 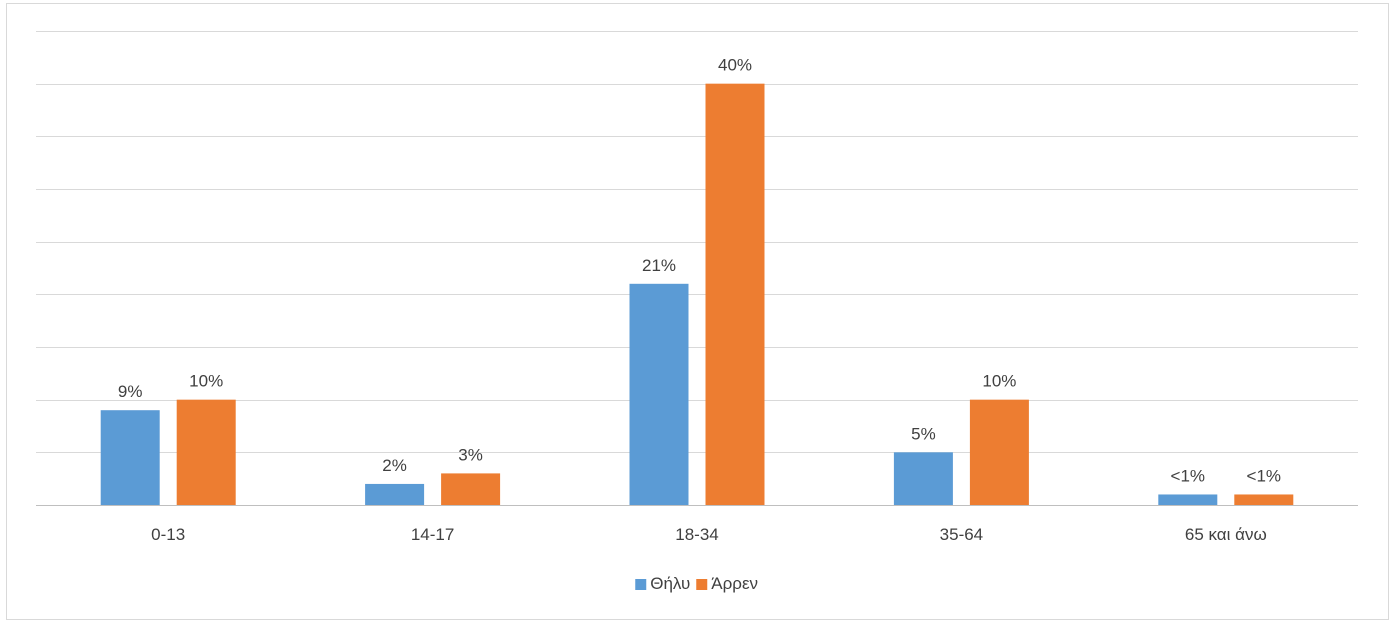 I want to click on x-tick-label: 0-13, so click(x=168, y=534).